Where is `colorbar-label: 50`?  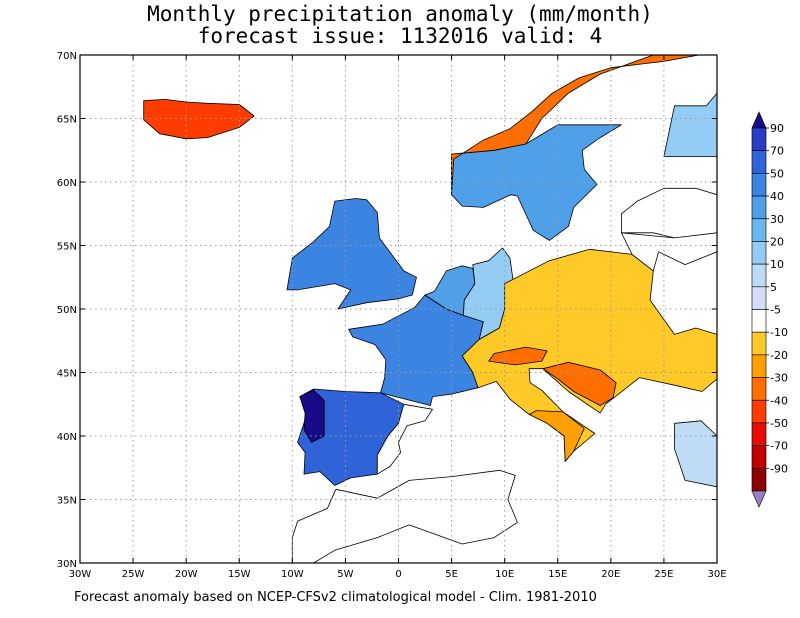
colorbar-label: 50 is located at coordinates (777, 173).